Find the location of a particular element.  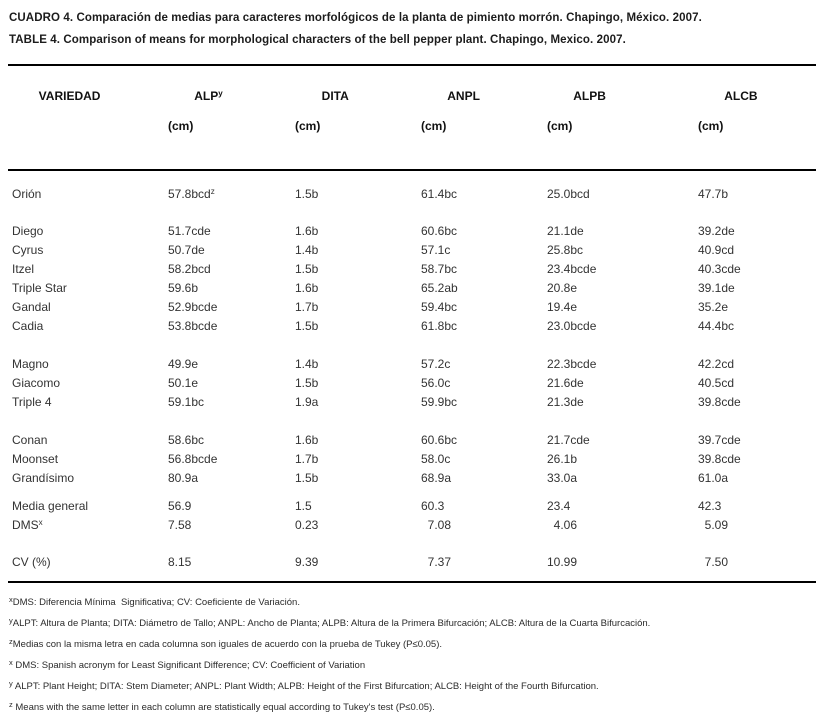

row-group: Orión 57.8bcdz 1.5b 61.4bc 25.0bcd 47.7b is located at coordinates (414, 194).